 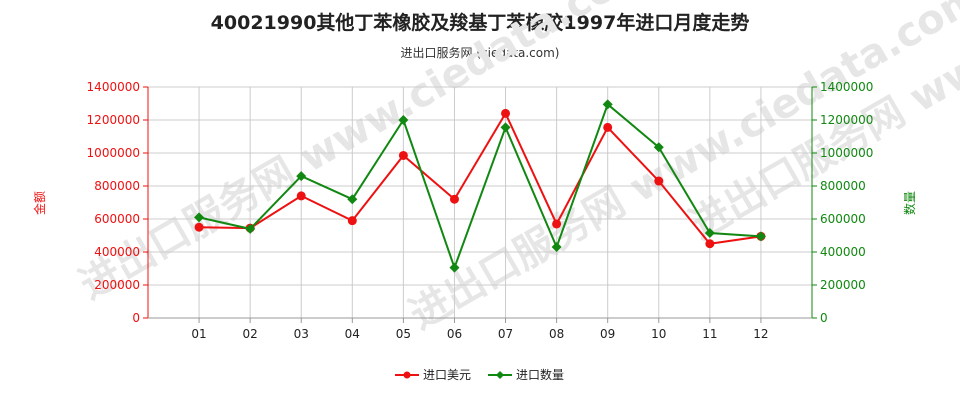 I want to click on x-tick-label: 06, so click(x=454, y=334).